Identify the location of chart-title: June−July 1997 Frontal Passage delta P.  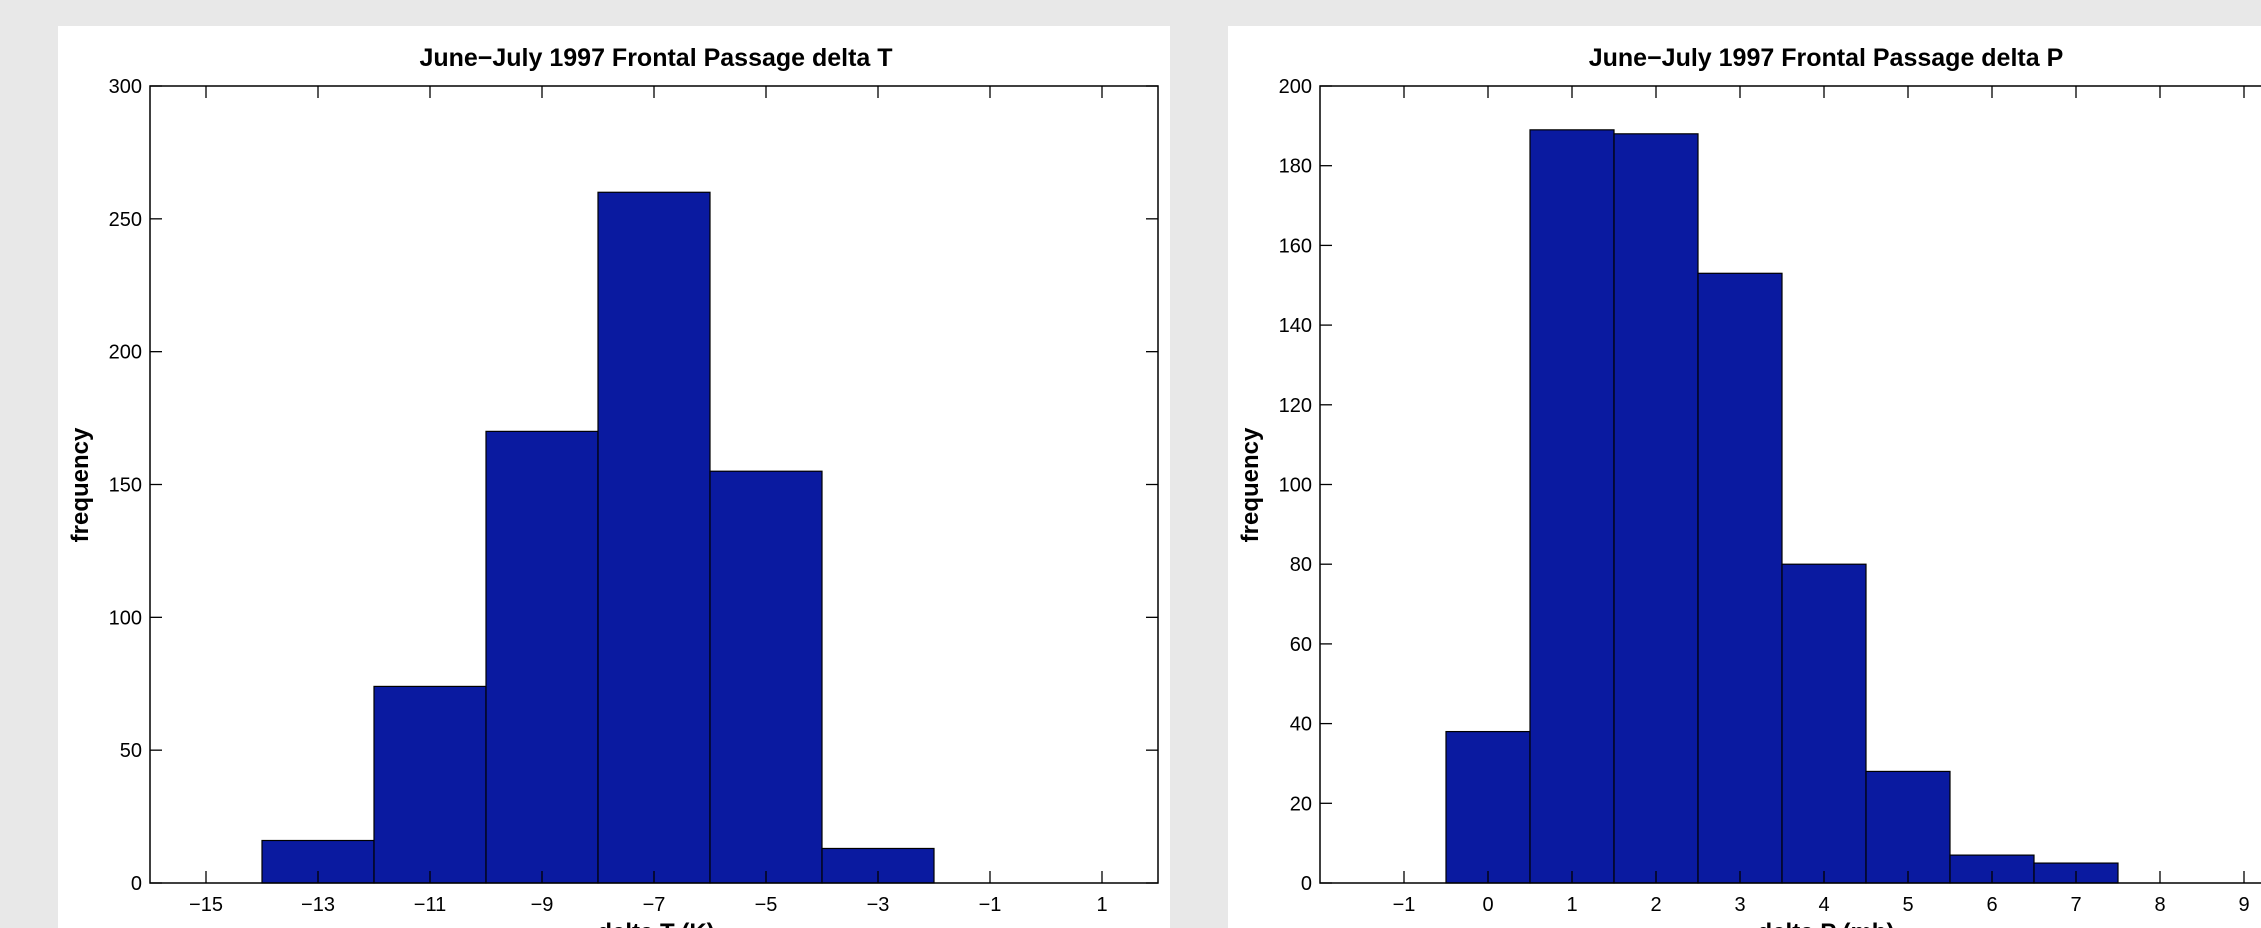
(1826, 58).